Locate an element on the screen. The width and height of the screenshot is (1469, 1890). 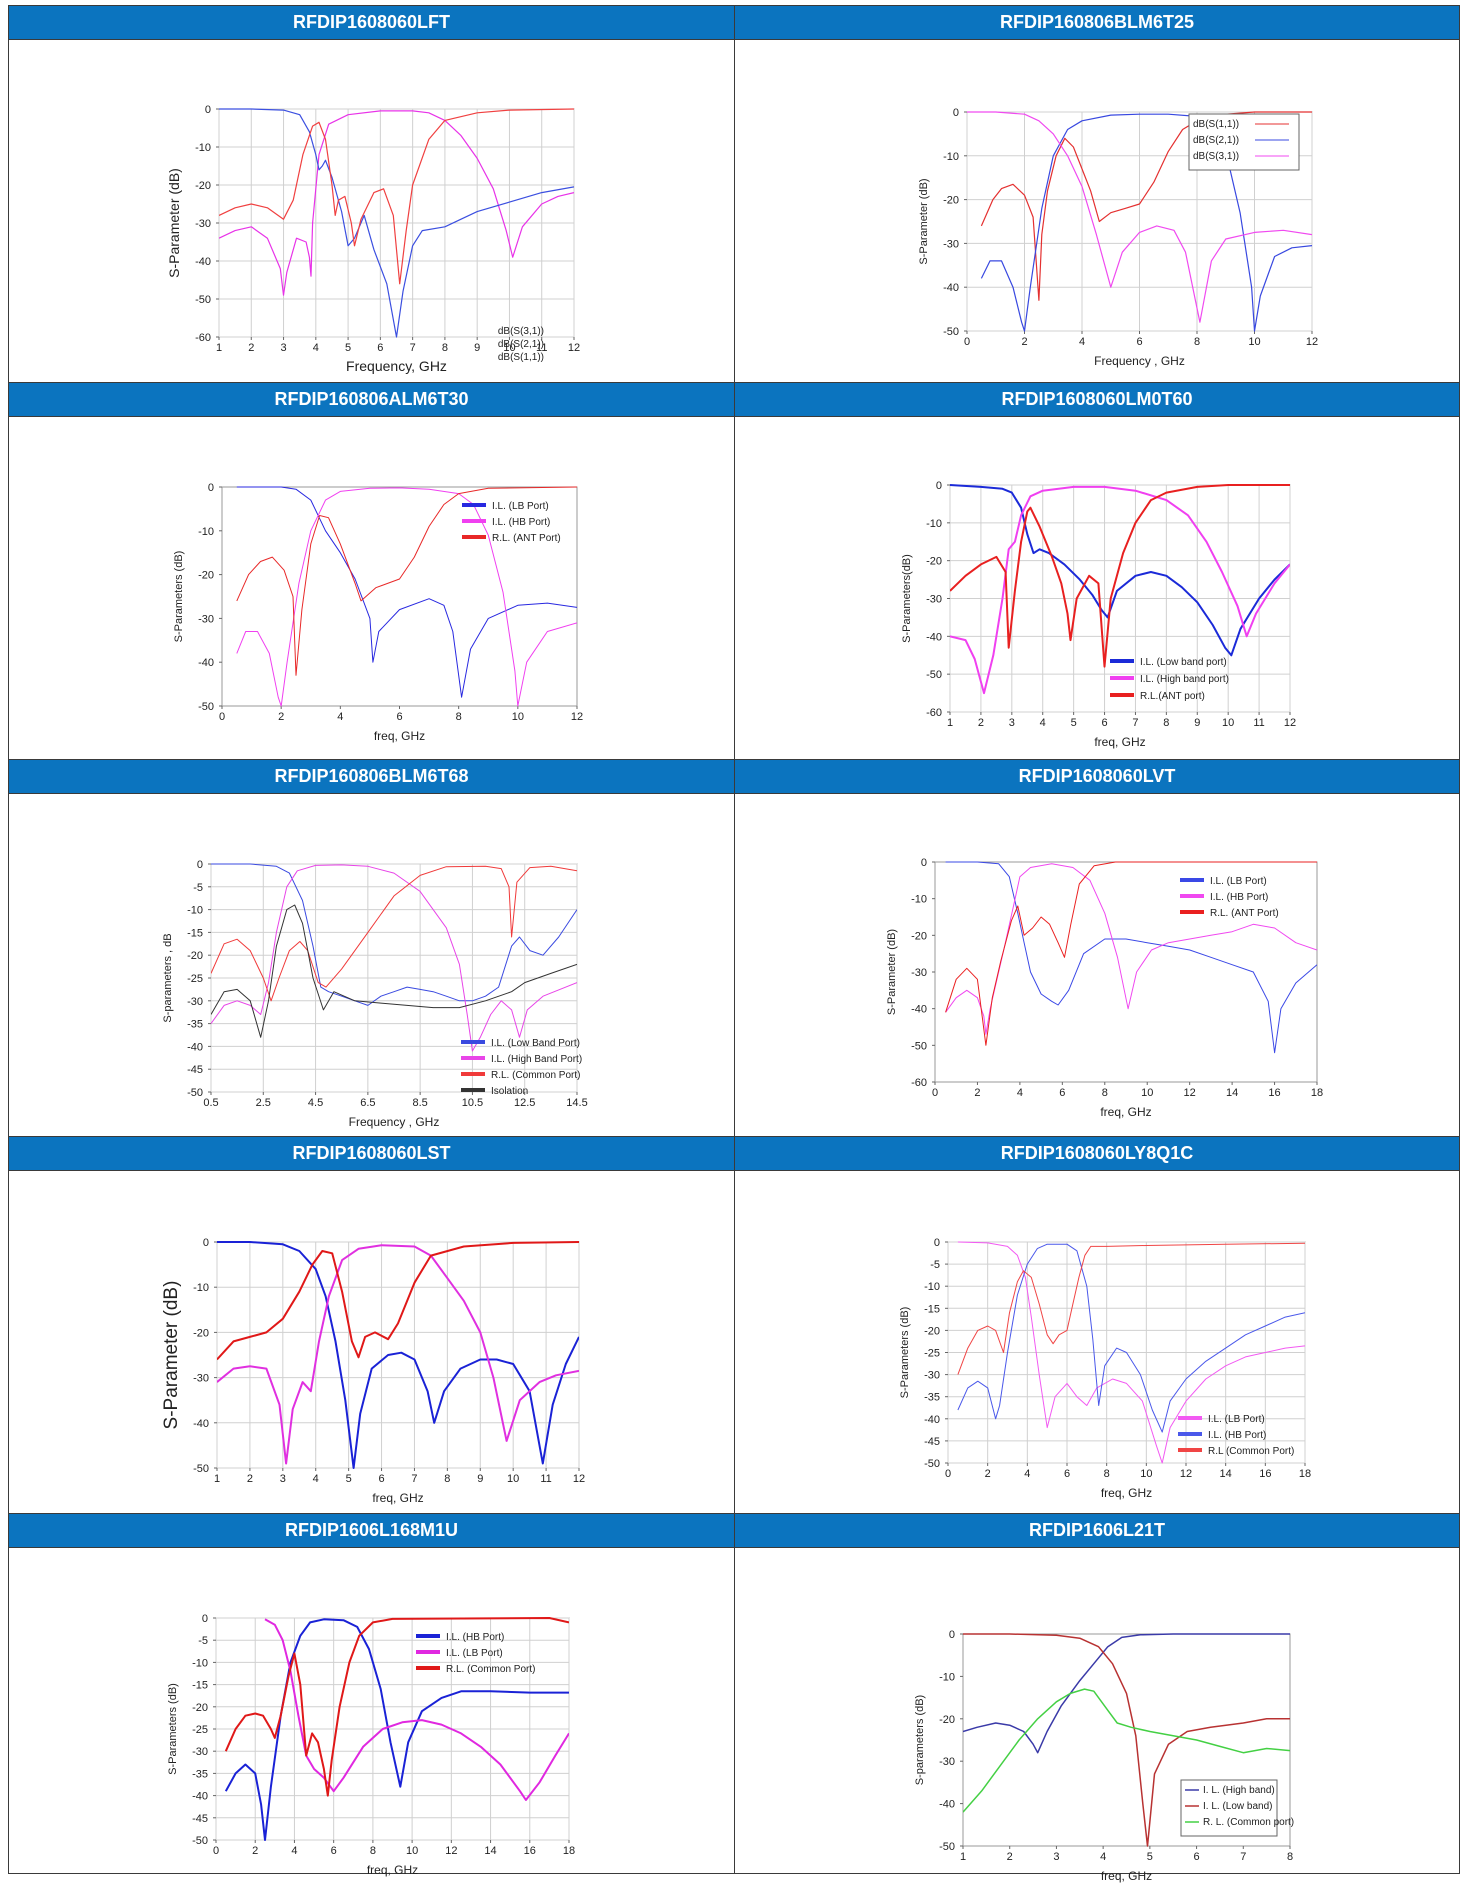
panel-title: RFDIP160806BLM6T25 is located at coordinates (1097, 23).